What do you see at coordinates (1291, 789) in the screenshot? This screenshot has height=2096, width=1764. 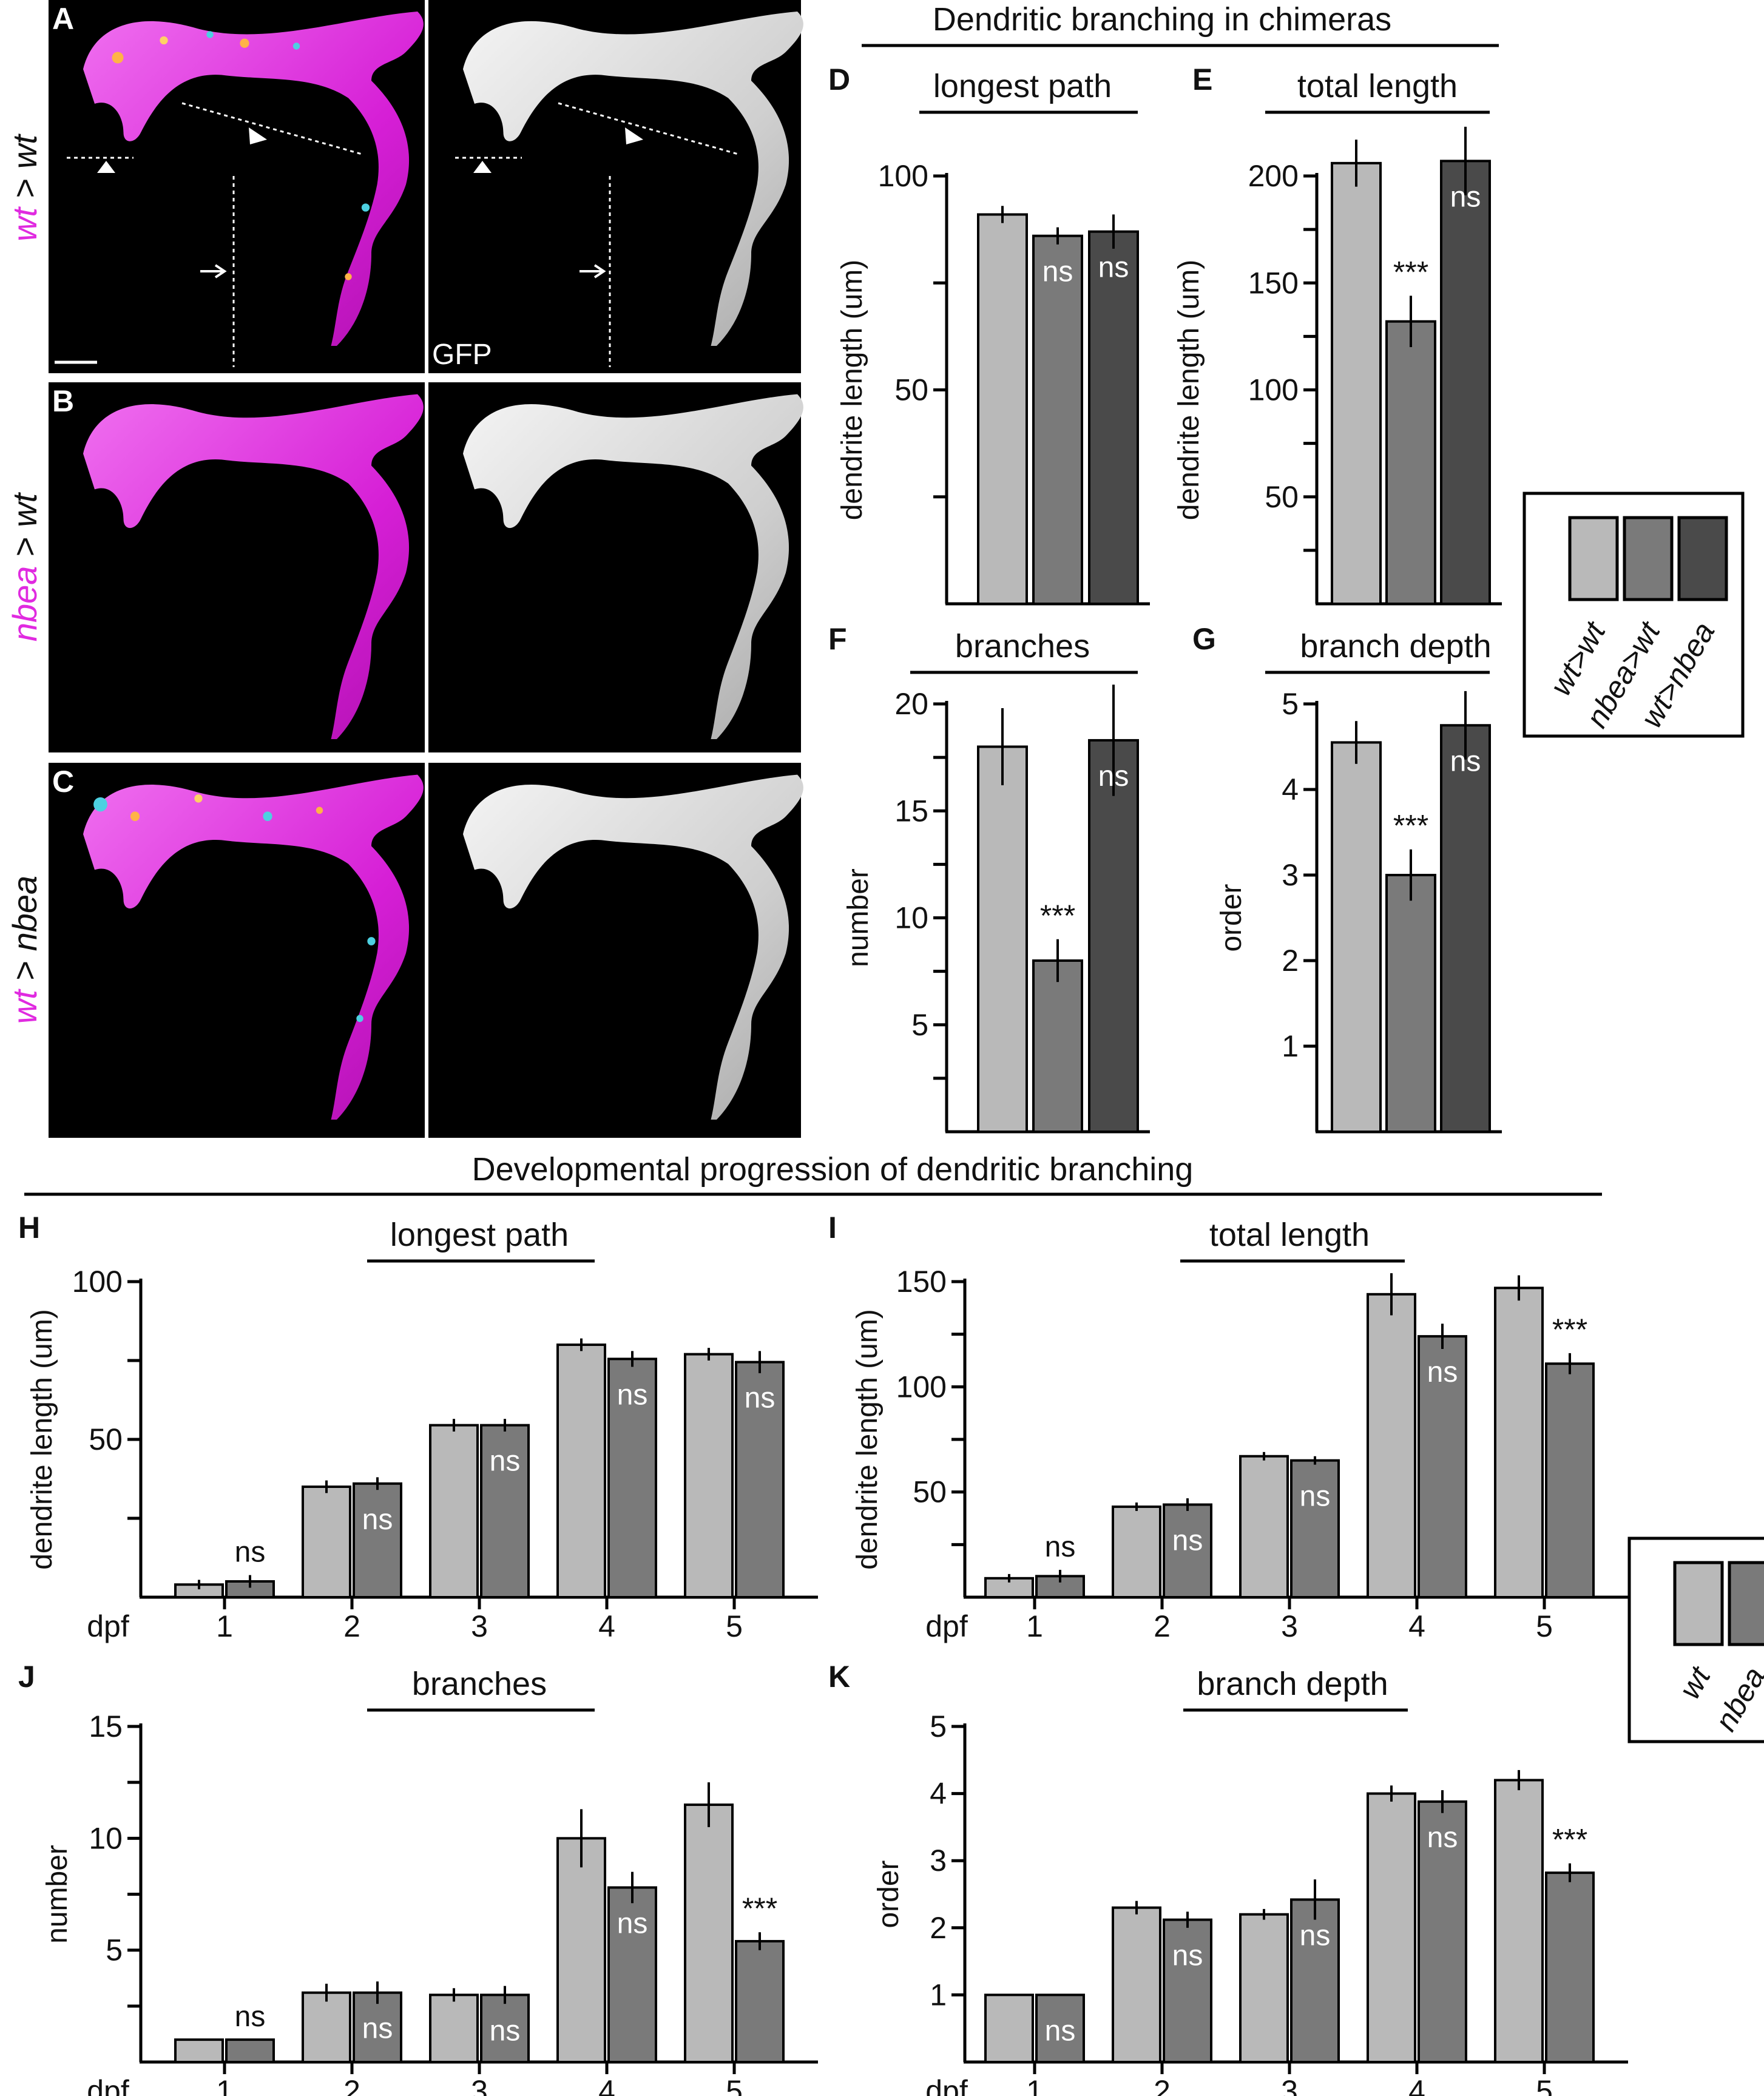 I see `y-tick-label: 4` at bounding box center [1291, 789].